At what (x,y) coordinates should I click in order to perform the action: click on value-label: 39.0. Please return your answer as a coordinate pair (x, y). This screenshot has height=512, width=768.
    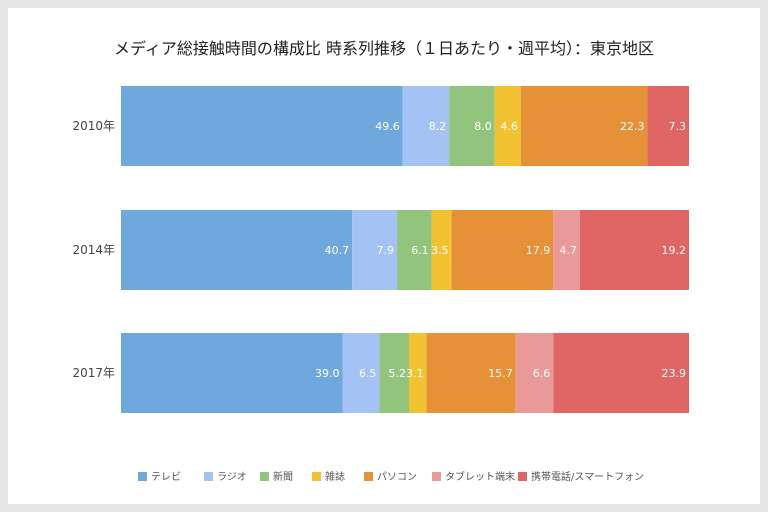
    Looking at the image, I should click on (327, 373).